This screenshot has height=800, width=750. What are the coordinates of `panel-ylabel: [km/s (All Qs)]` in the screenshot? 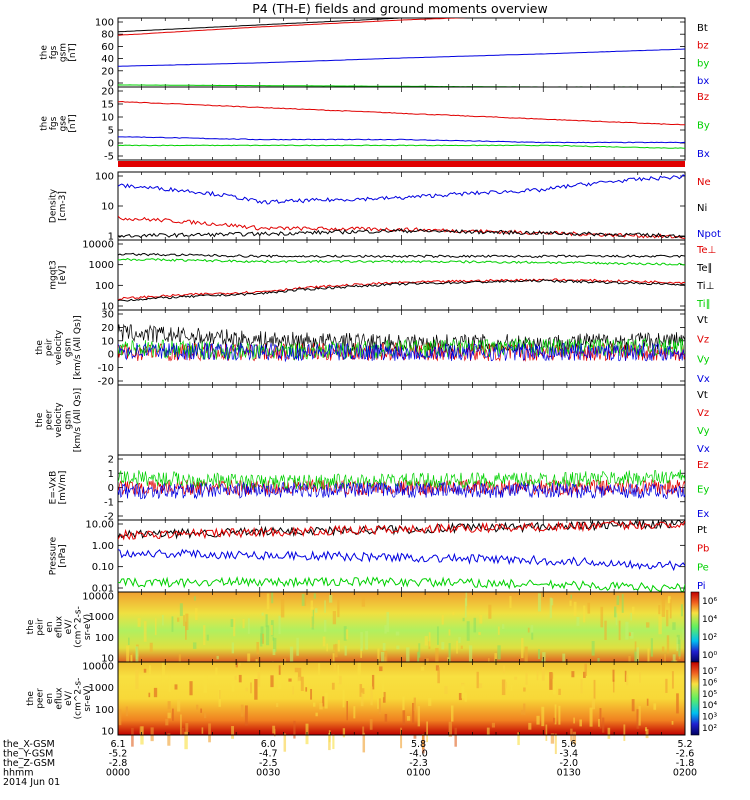 It's located at (78, 420).